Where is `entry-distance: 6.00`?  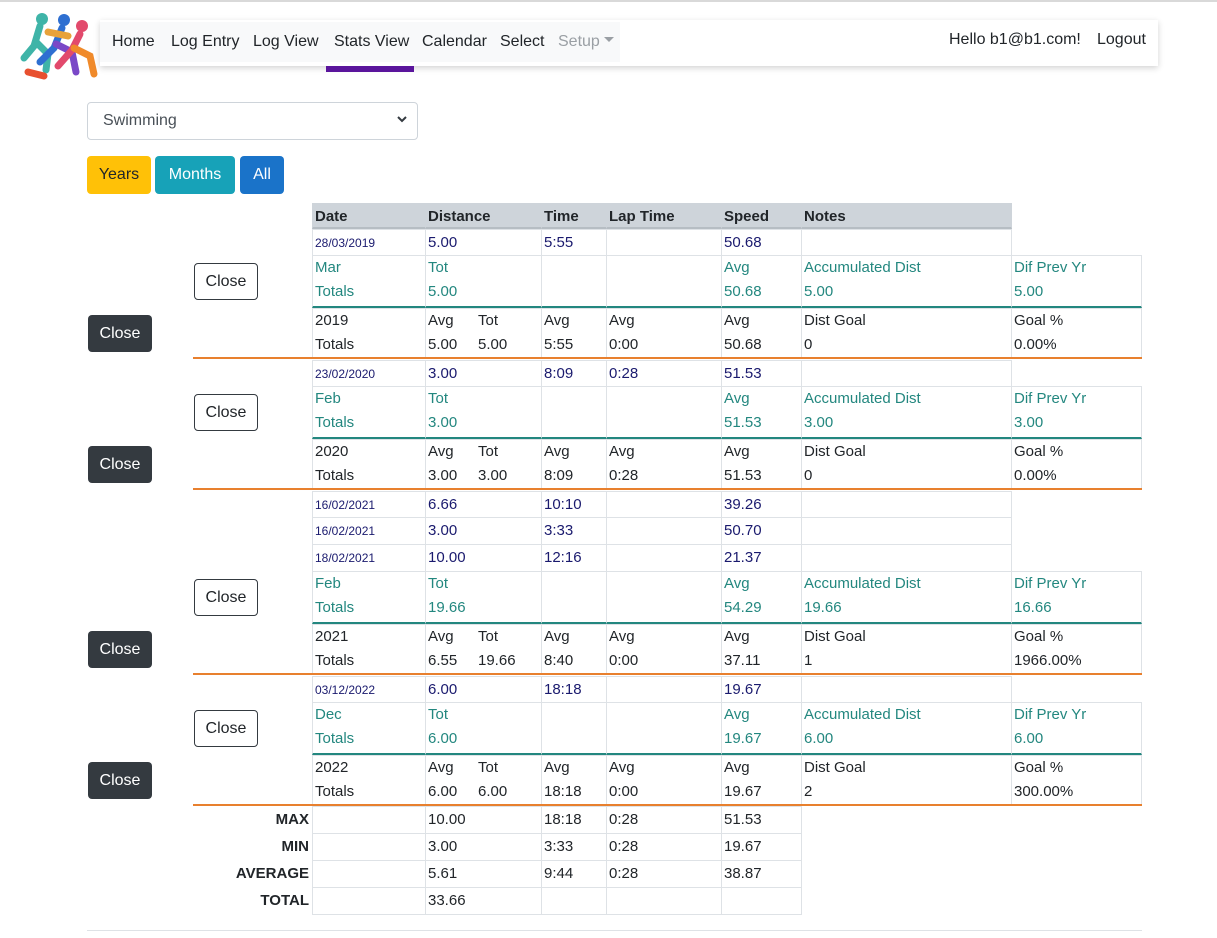
entry-distance: 6.00 is located at coordinates (483, 689).